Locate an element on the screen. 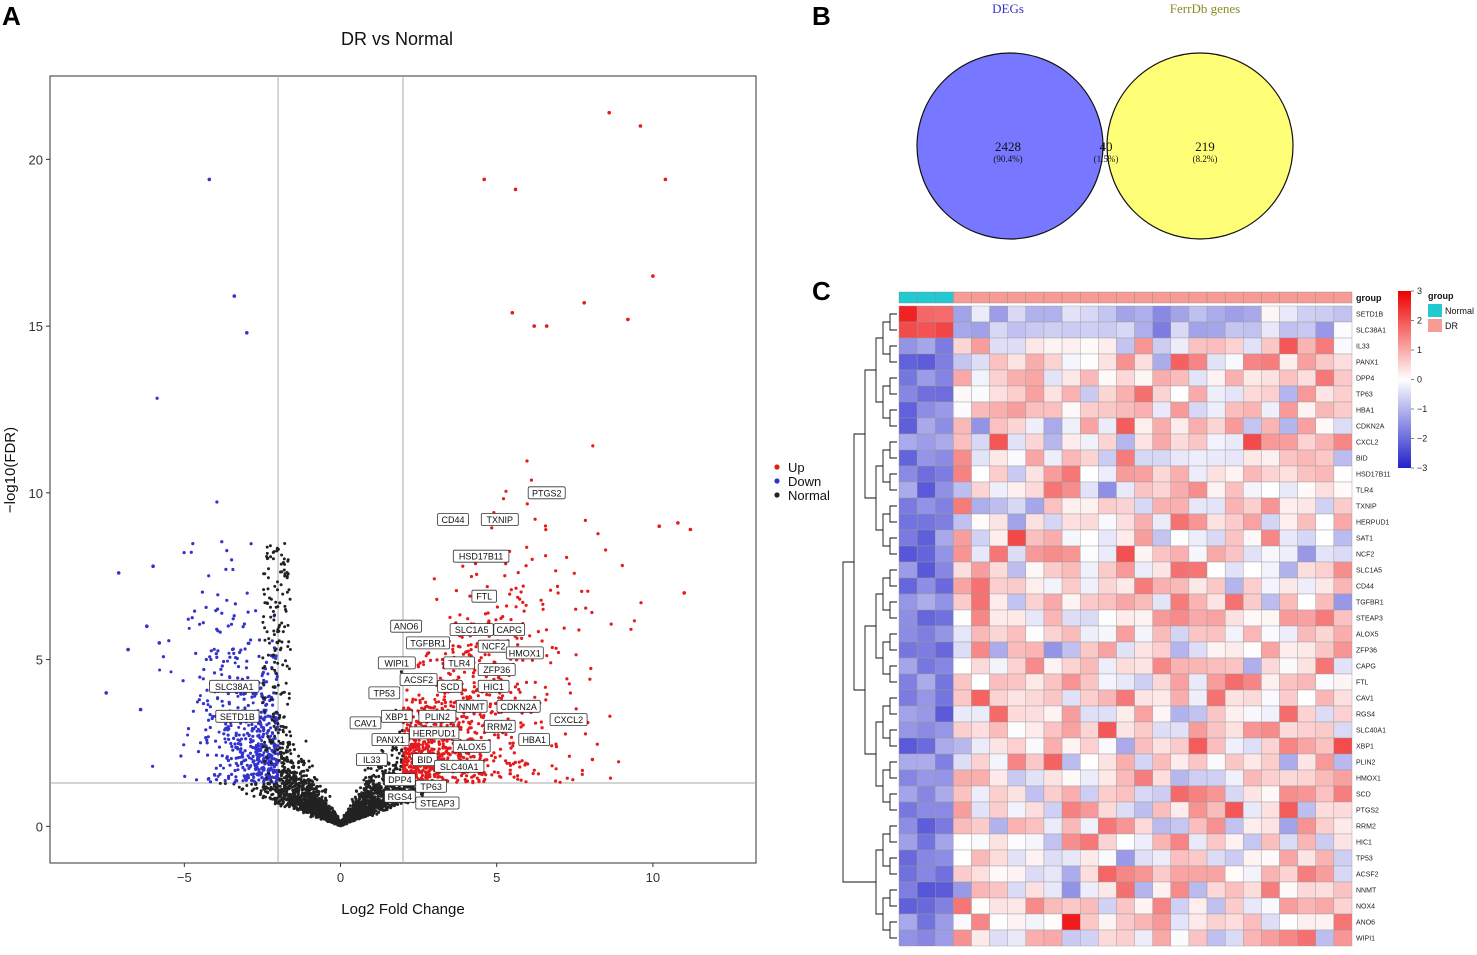 The width and height of the screenshot is (1477, 955). gene-label: BID is located at coordinates (425, 759).